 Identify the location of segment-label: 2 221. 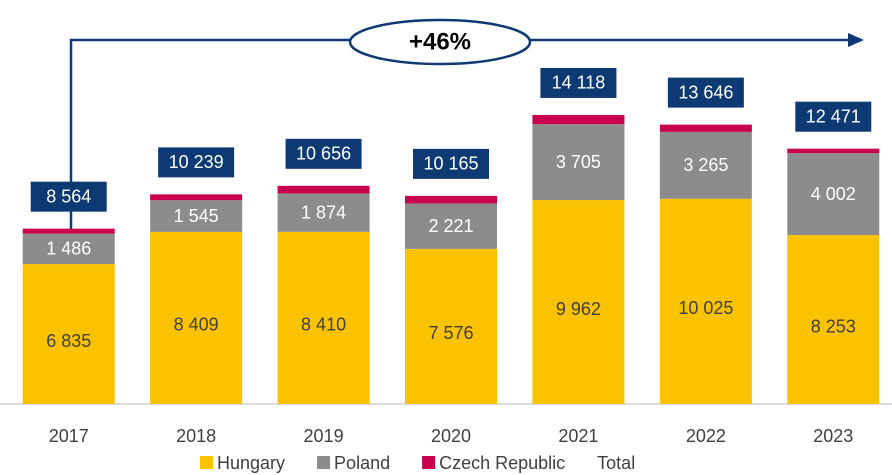
(450, 226).